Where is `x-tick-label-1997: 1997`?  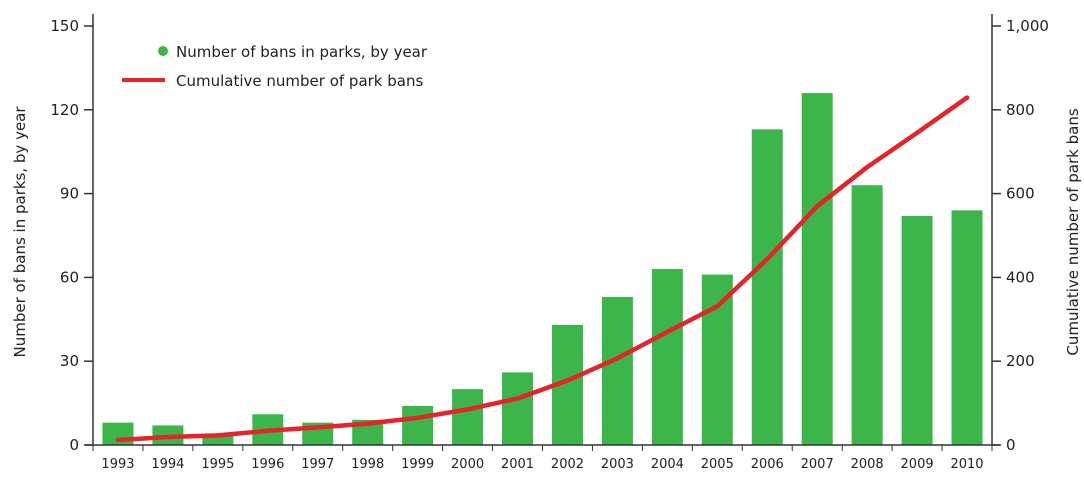
x-tick-label-1997: 1997 is located at coordinates (317, 464).